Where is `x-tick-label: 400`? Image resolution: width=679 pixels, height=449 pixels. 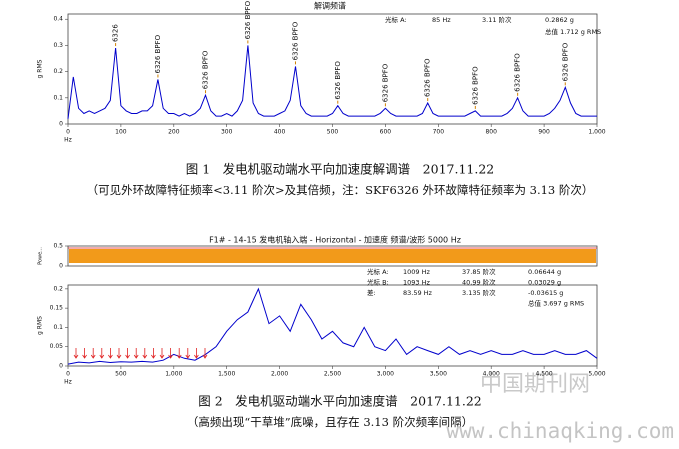
x-tick-label: 400 is located at coordinates (280, 132).